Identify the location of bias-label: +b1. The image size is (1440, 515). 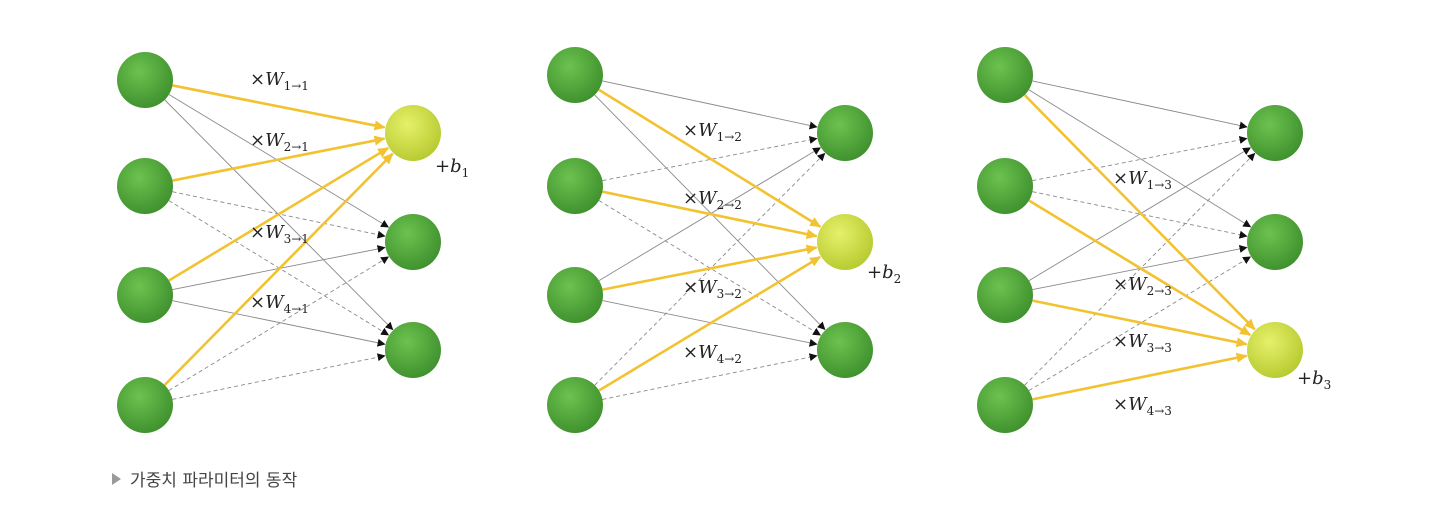
(452, 168).